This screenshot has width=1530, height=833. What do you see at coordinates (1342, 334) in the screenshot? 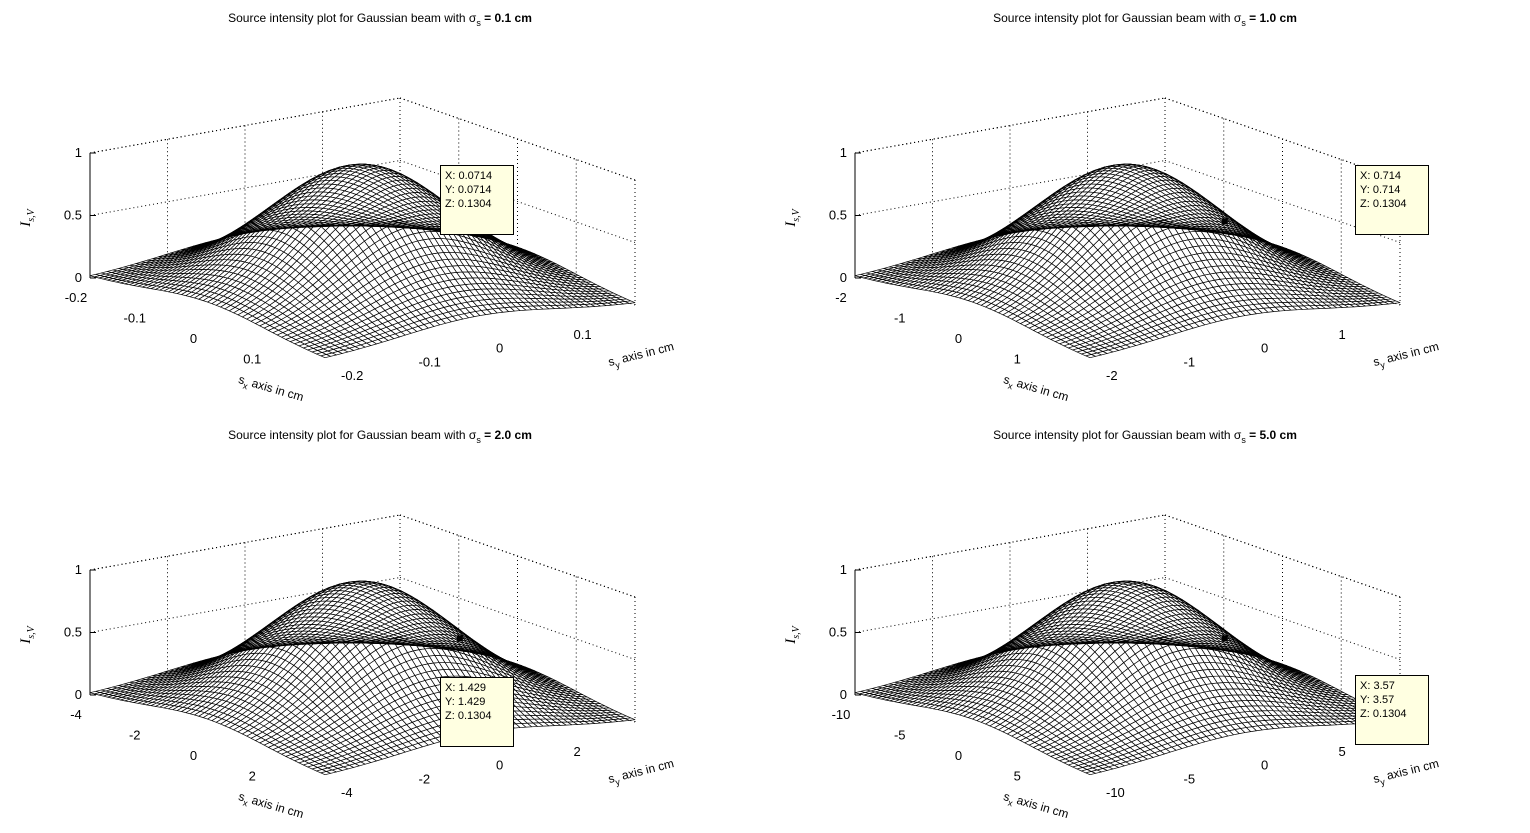
I see `y-tick-label: 1` at bounding box center [1342, 334].